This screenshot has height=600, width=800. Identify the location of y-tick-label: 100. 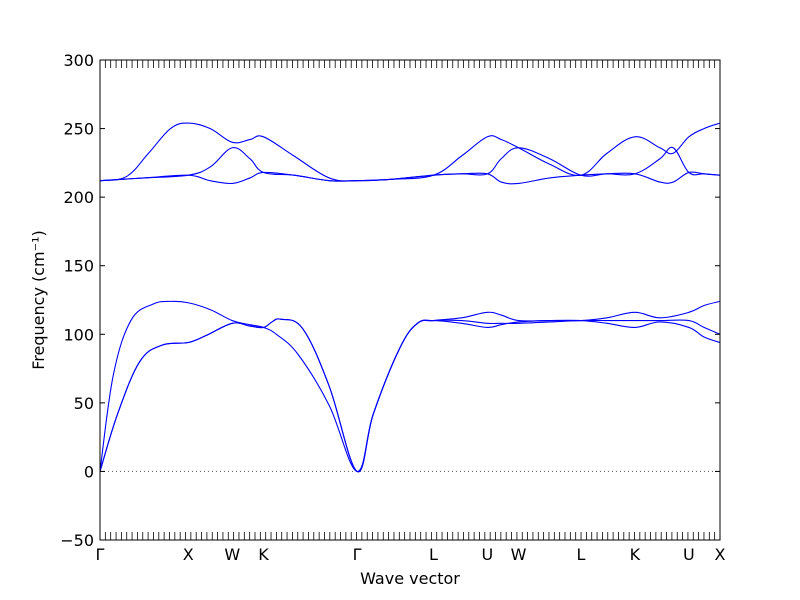
(78, 334).